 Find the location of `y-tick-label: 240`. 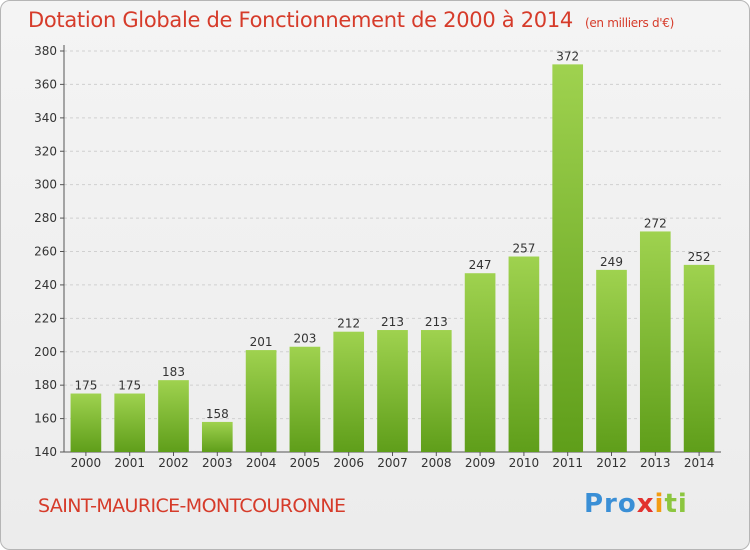

y-tick-label: 240 is located at coordinates (45, 285).